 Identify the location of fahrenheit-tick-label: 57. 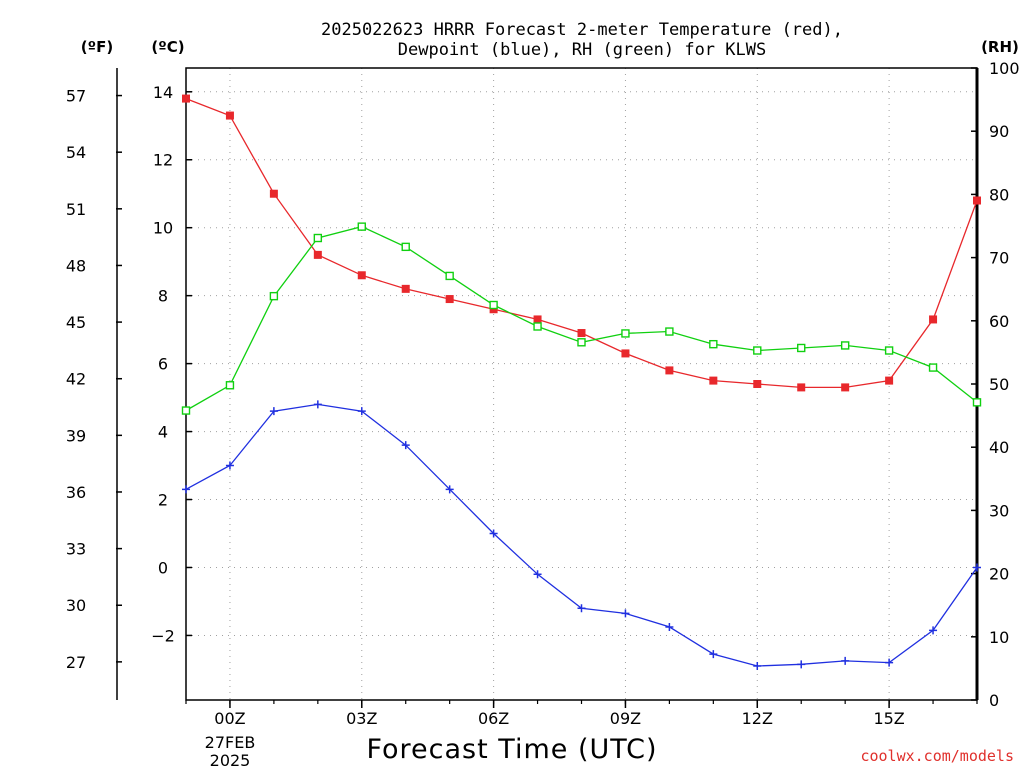
(76, 96).